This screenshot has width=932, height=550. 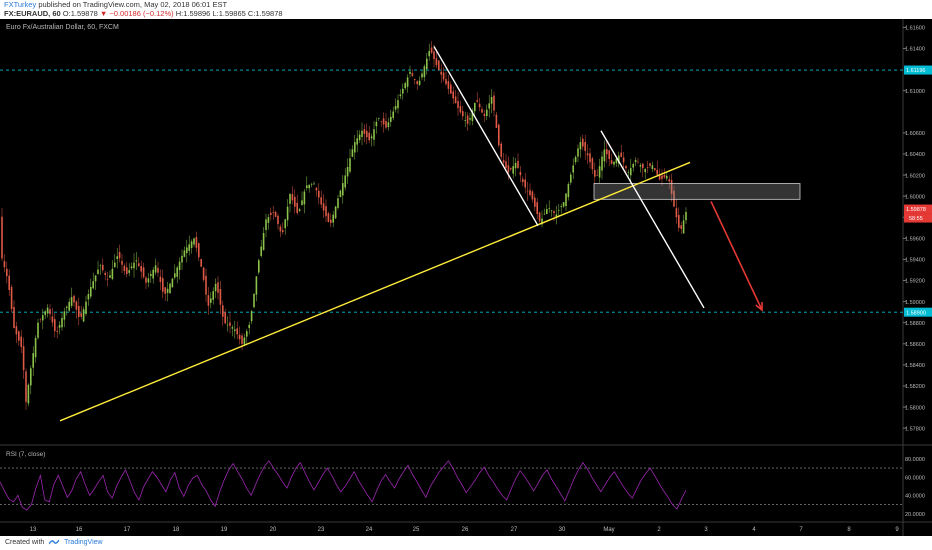 I want to click on forecast-arrow-head, so click(x=759, y=307).